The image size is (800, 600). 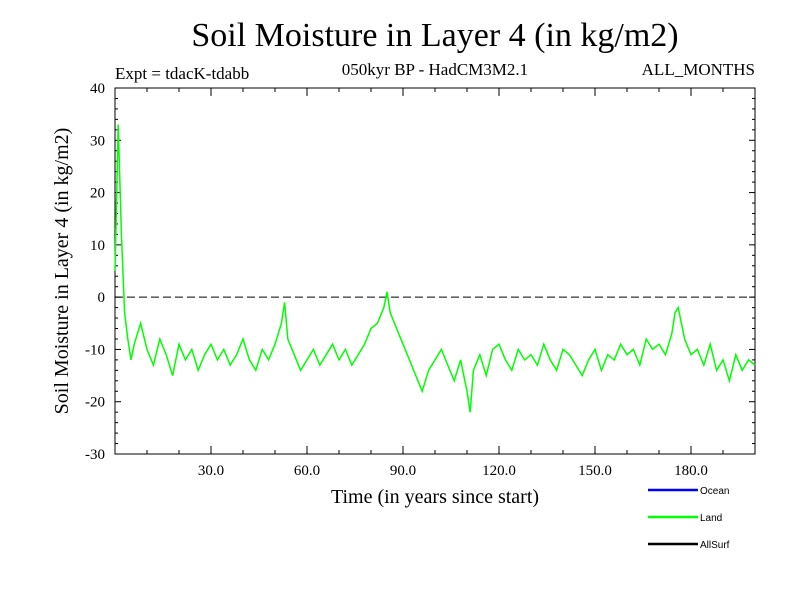 What do you see at coordinates (711, 518) in the screenshot?
I see `legend-label-land: Land` at bounding box center [711, 518].